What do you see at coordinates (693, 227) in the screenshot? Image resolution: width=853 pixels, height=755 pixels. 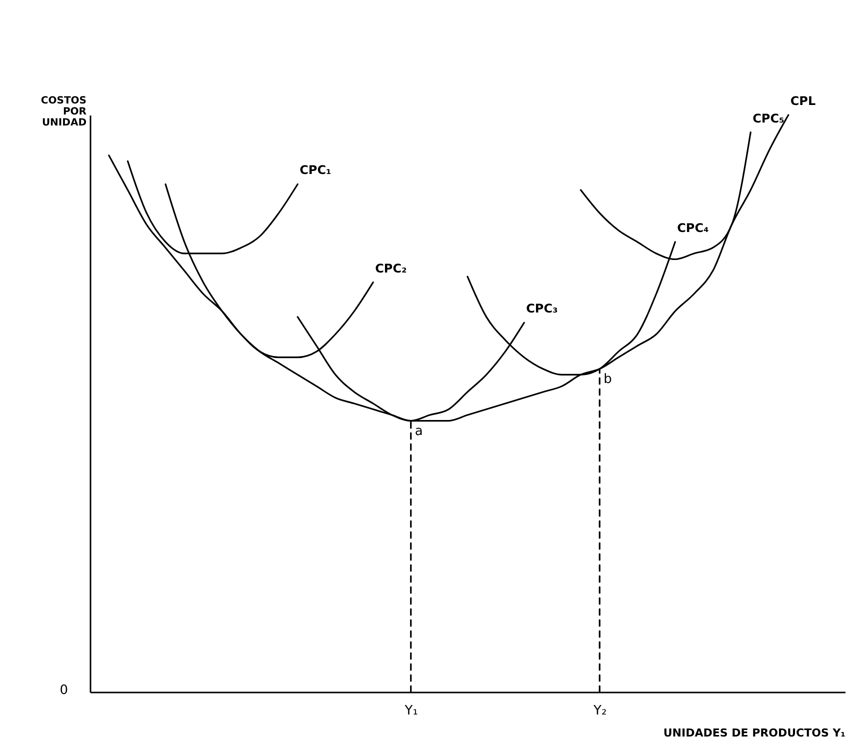 I see `series-label: CPC₄` at bounding box center [693, 227].